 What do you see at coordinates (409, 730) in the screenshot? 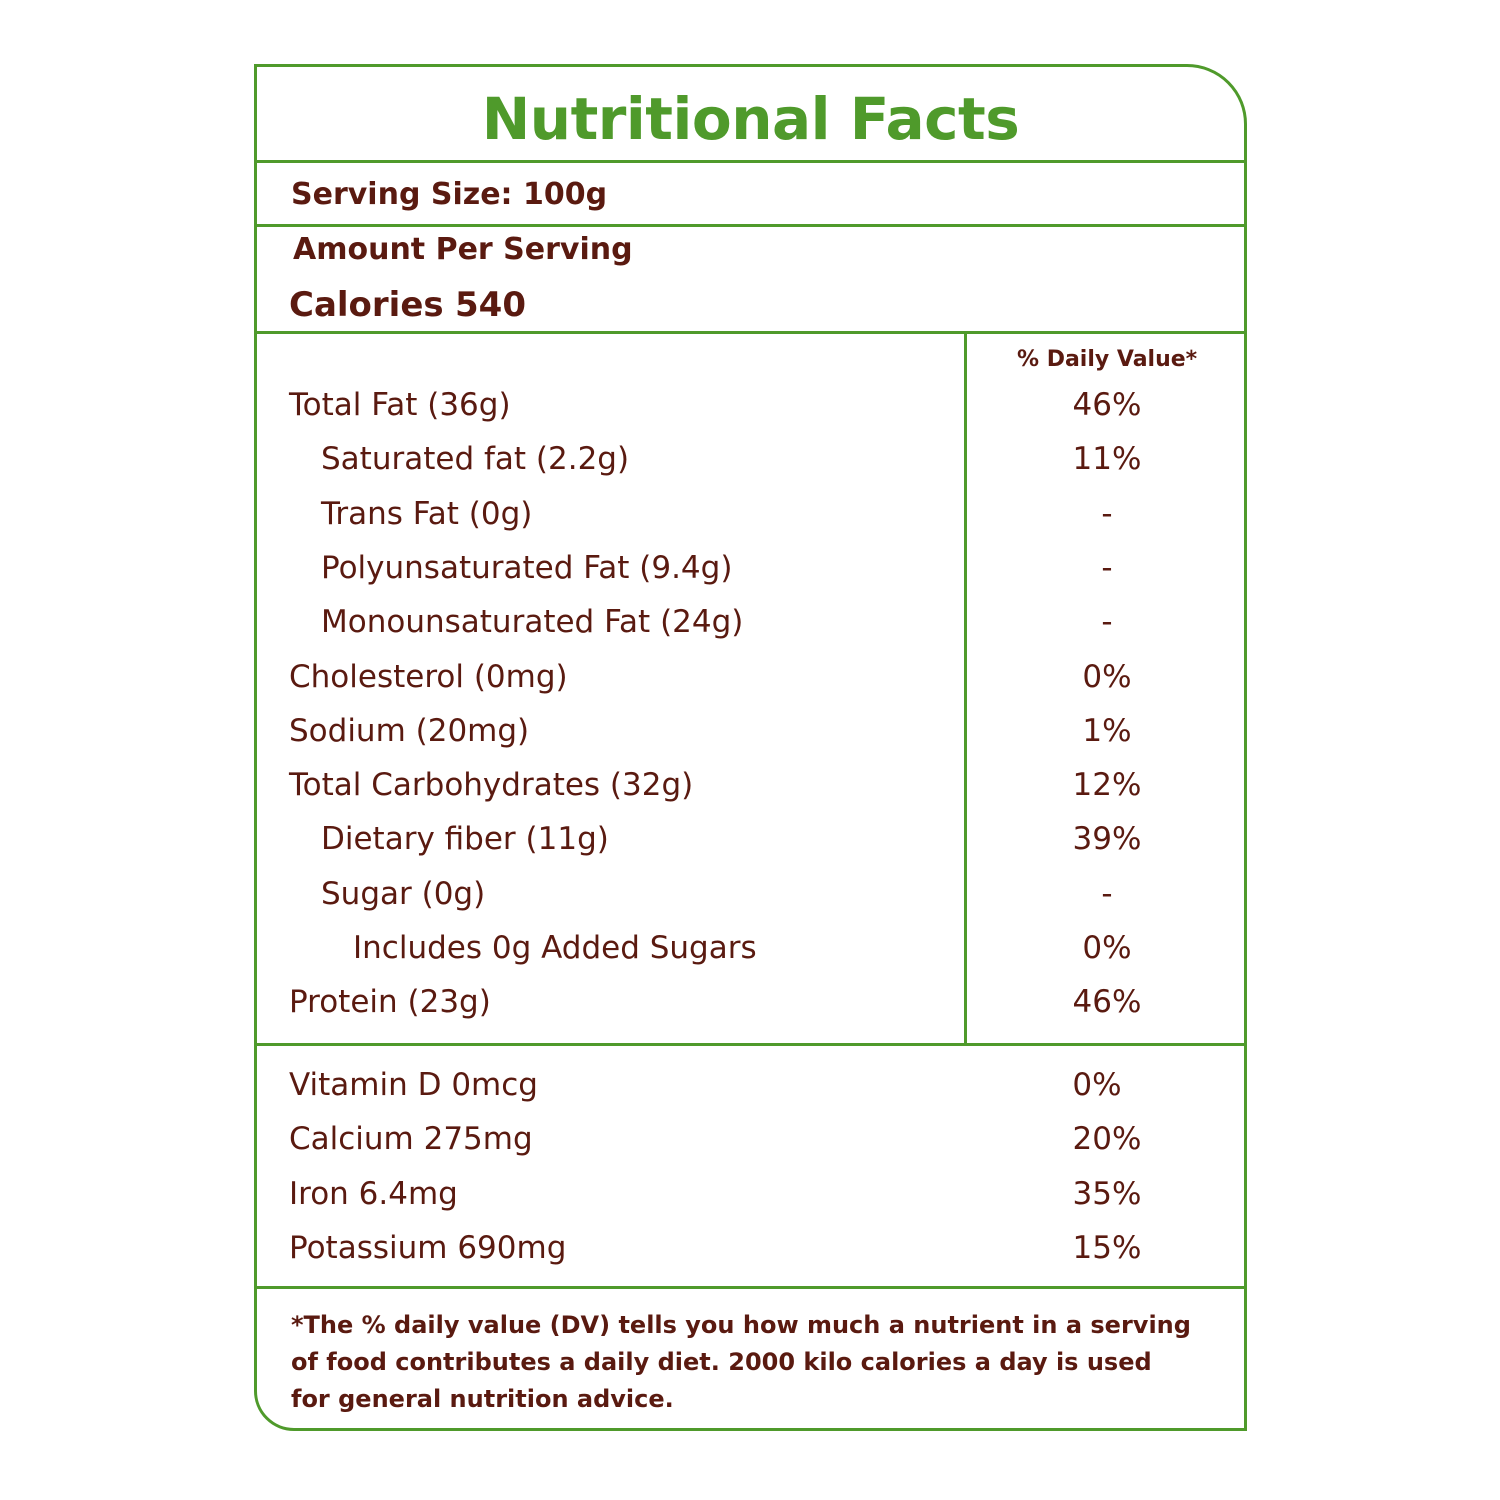
I see `nutrient-label: Sodium (20mg)` at bounding box center [409, 730].